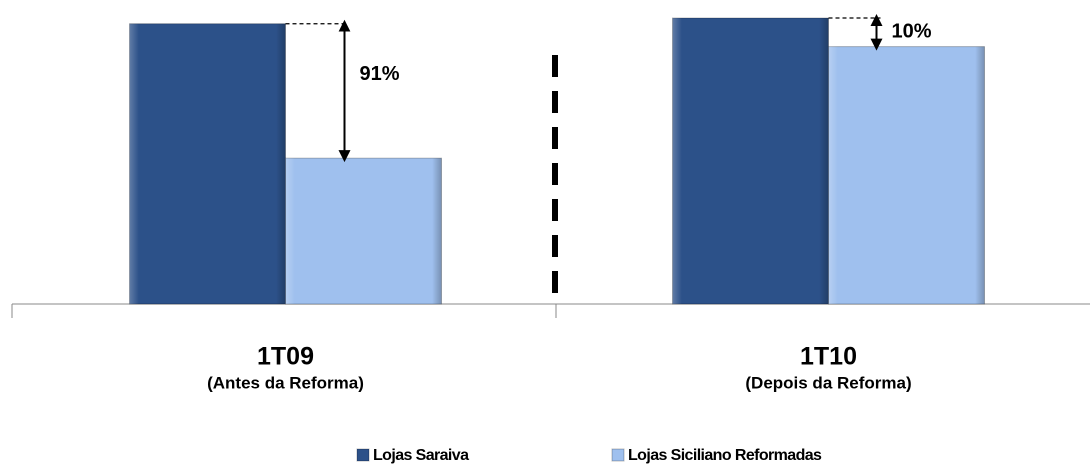 This screenshot has width=1090, height=469. Describe the element at coordinates (725, 455) in the screenshot. I see `legend-label: Lojas Siciliano Reformadas` at that location.